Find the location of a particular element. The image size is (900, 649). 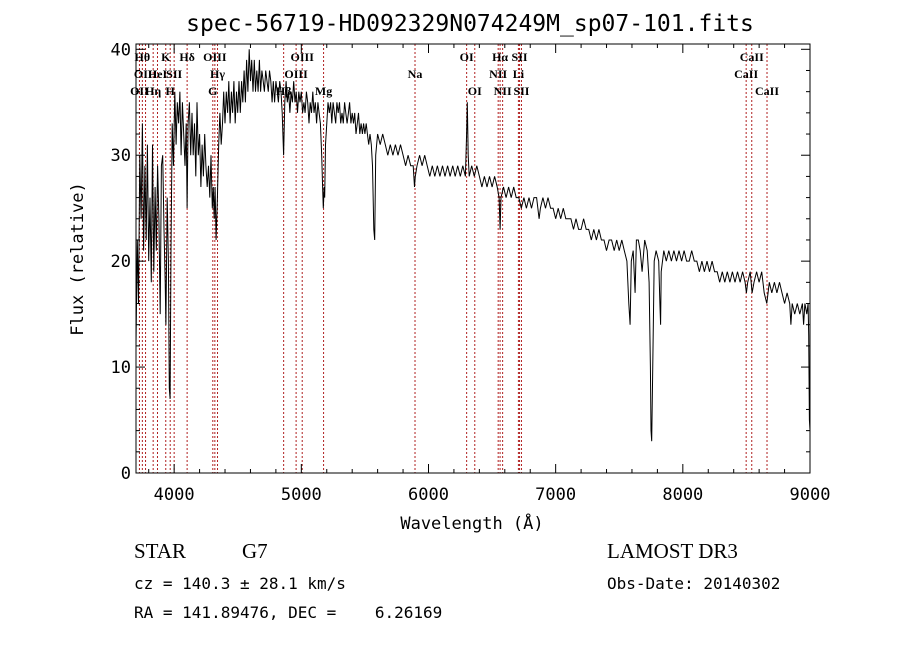

line-marker-label: G is located at coordinates (212, 91).